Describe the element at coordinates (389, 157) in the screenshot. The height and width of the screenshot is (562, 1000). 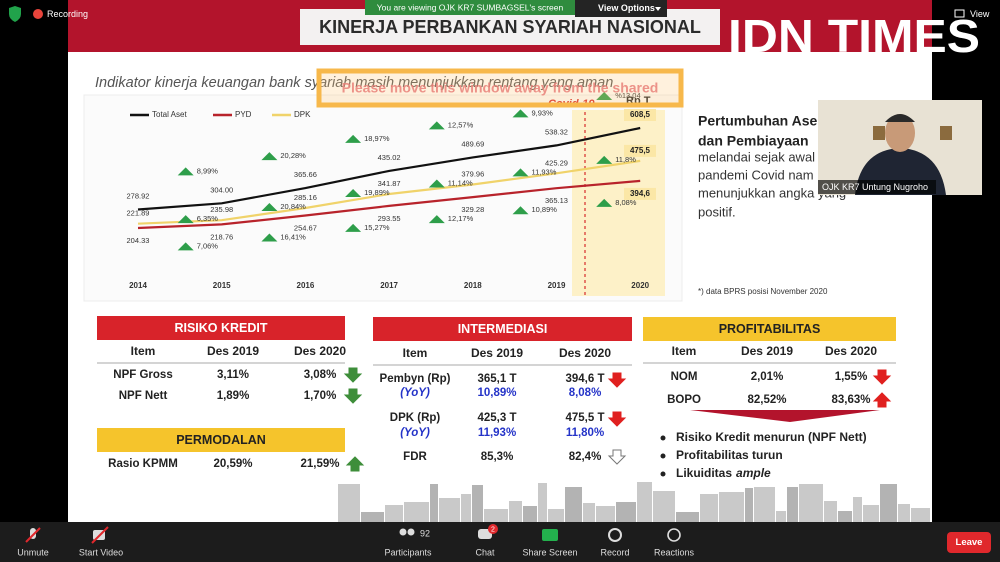
I see `value-label: 435.02` at that location.